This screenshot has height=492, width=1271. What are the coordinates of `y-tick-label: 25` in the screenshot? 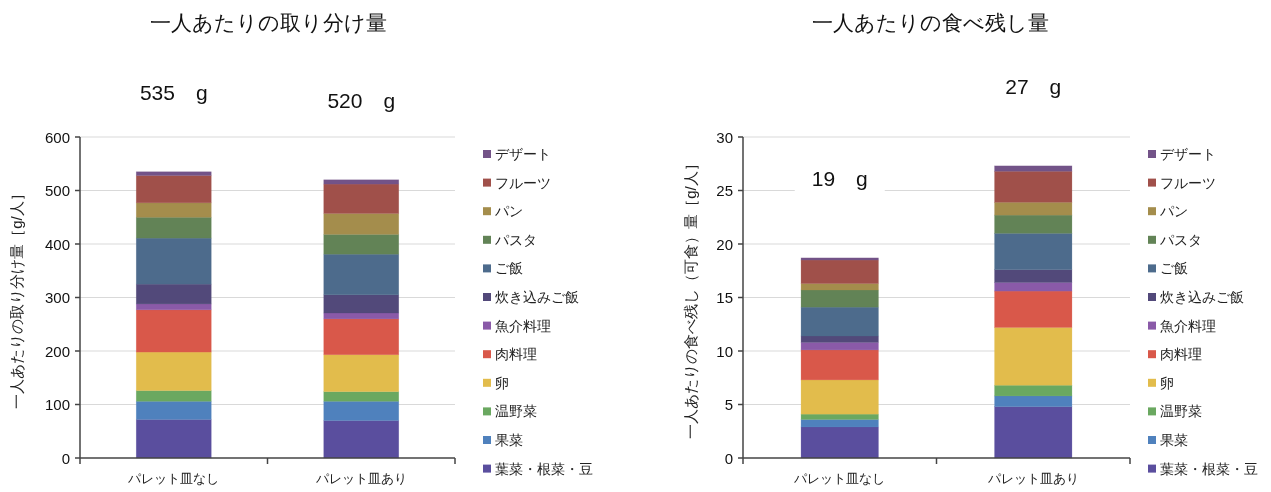 It's located at (724, 190).